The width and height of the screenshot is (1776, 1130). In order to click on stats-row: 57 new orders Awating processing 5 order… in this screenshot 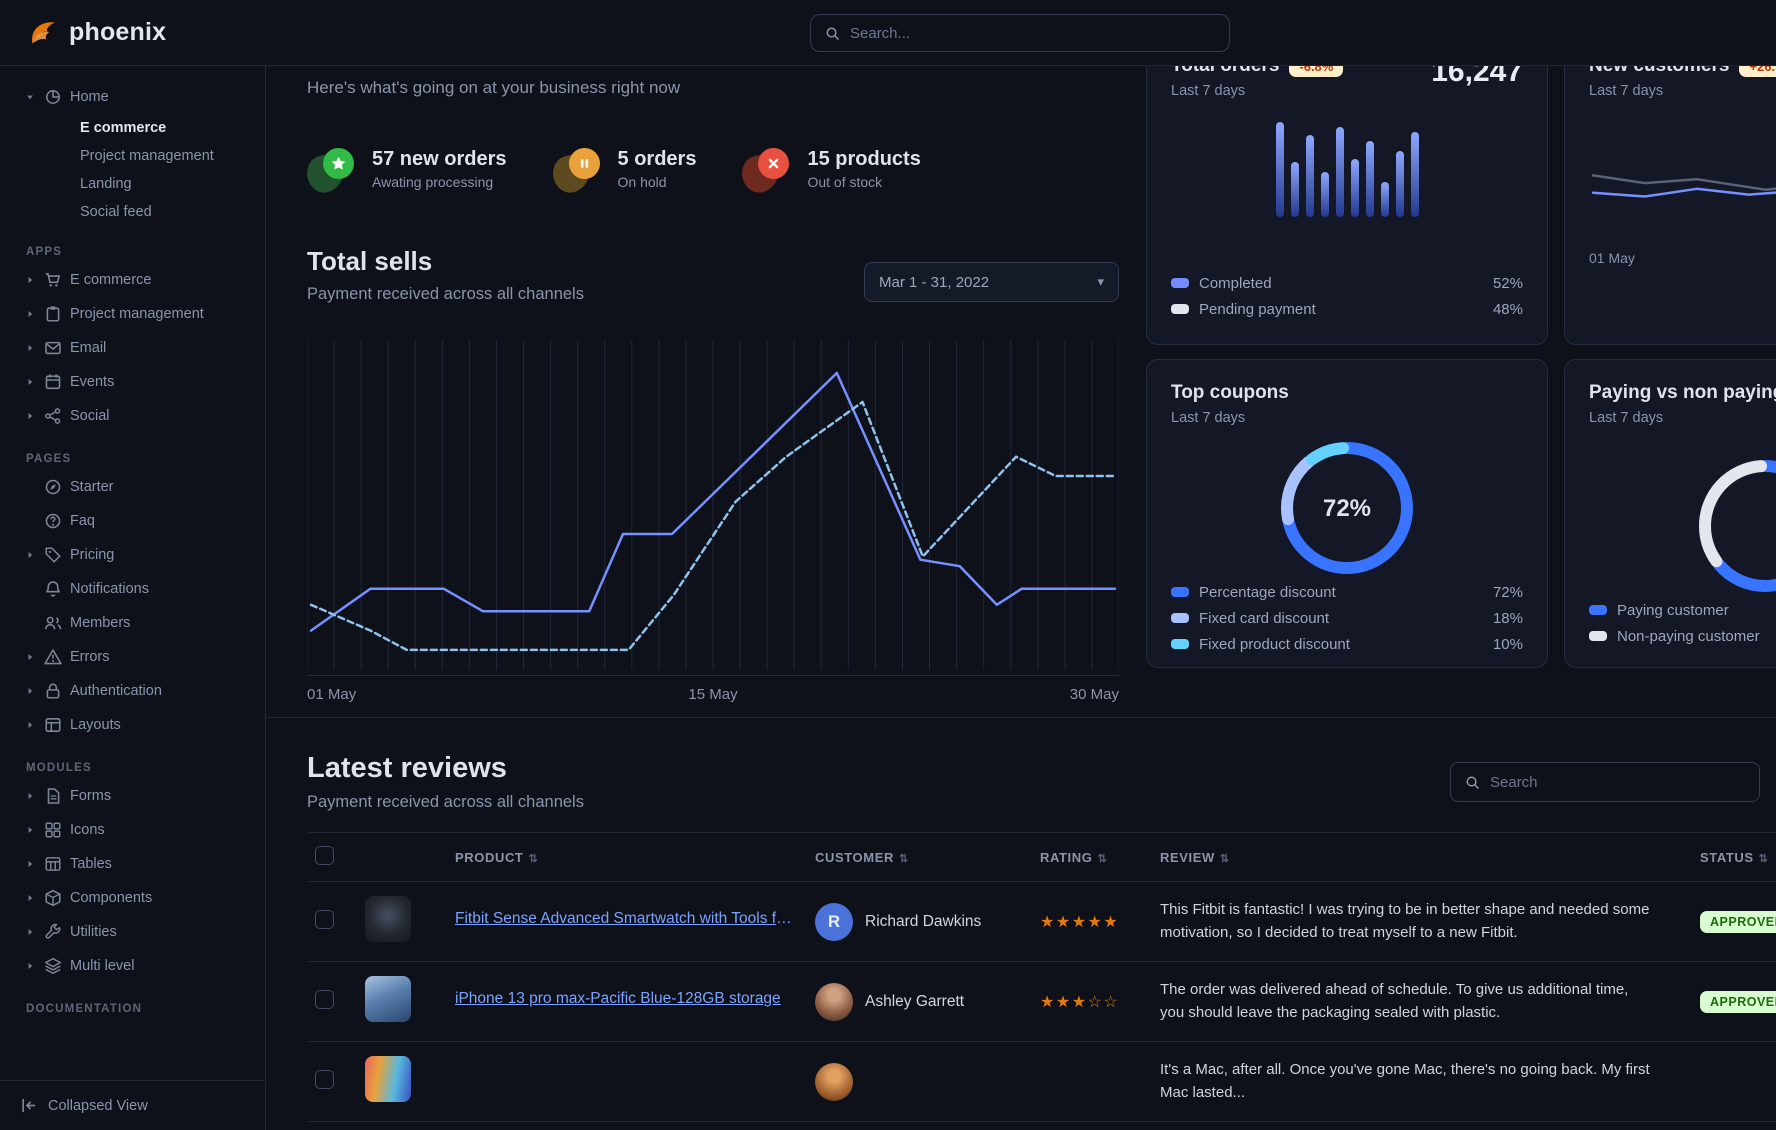, I will do `click(710, 171)`.